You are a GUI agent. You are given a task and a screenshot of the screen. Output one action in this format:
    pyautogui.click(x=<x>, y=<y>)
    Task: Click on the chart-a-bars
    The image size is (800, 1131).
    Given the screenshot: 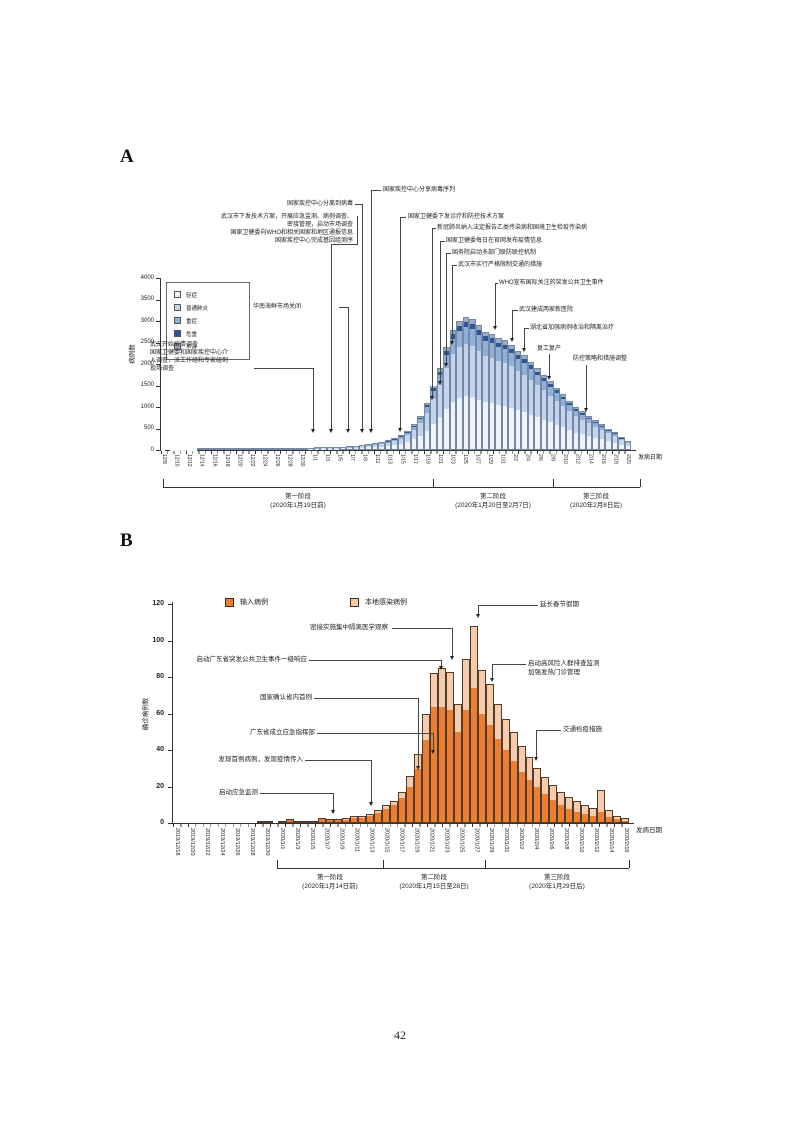 What is the action you would take?
    pyautogui.click(x=396, y=364)
    